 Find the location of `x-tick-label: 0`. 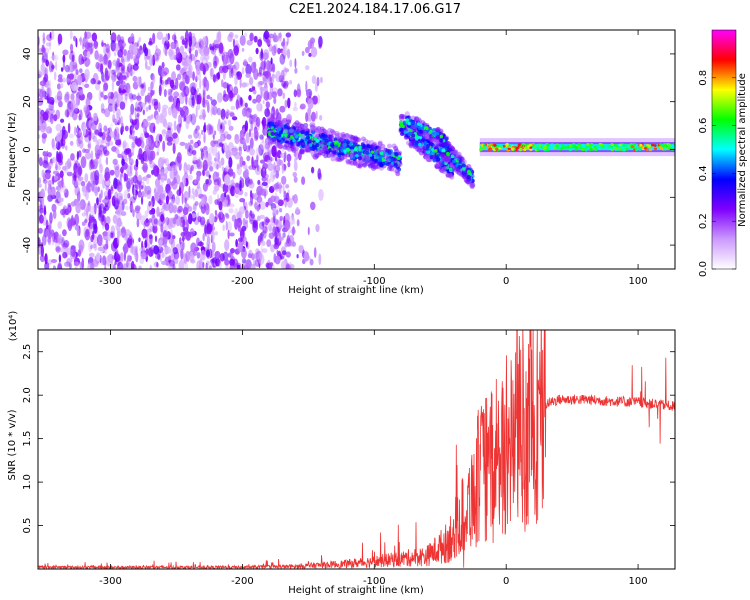

x-tick-label: 0 is located at coordinates (506, 581).